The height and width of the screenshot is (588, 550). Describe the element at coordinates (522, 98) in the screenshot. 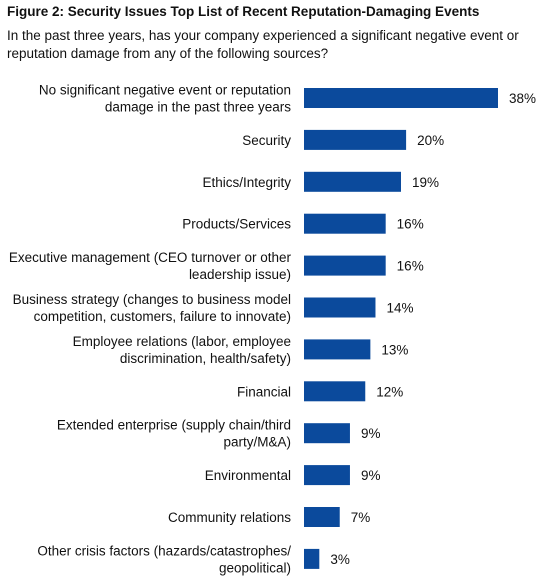

I see `bar-value-label: 38%` at that location.